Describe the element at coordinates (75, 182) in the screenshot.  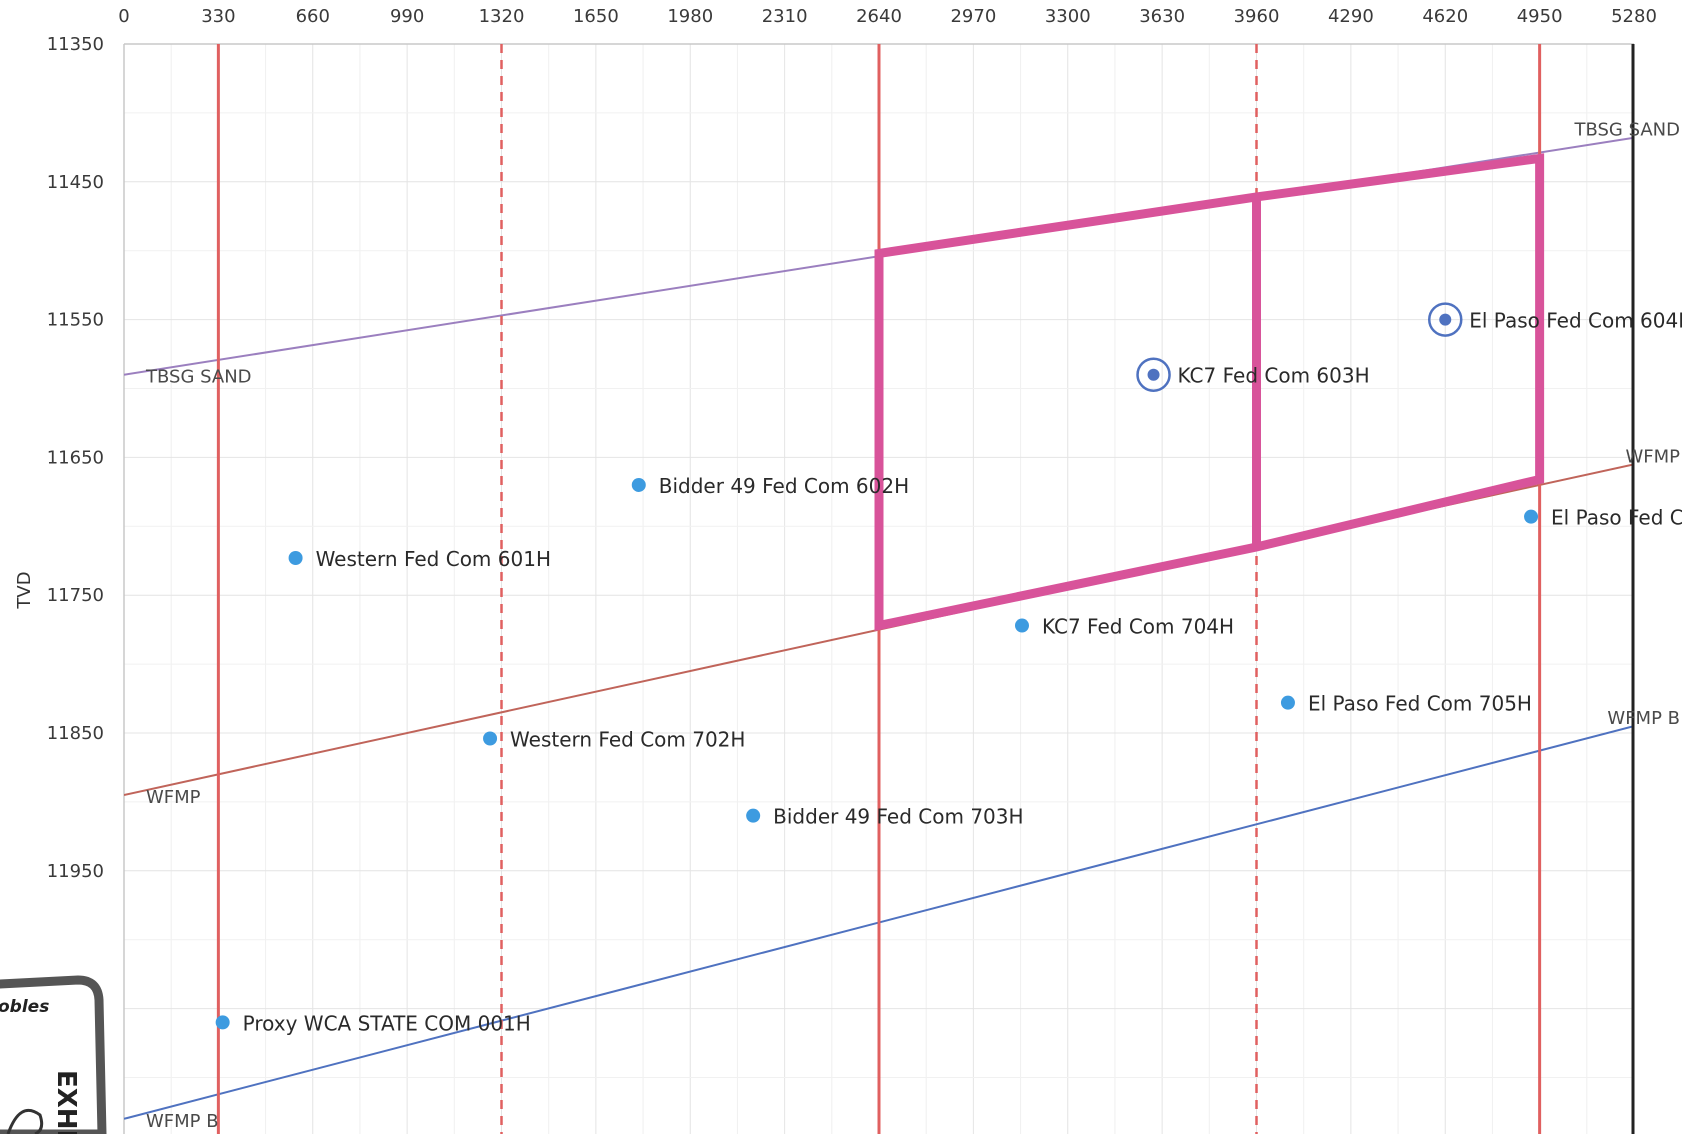
I see `y-tick-label: 11450` at that location.